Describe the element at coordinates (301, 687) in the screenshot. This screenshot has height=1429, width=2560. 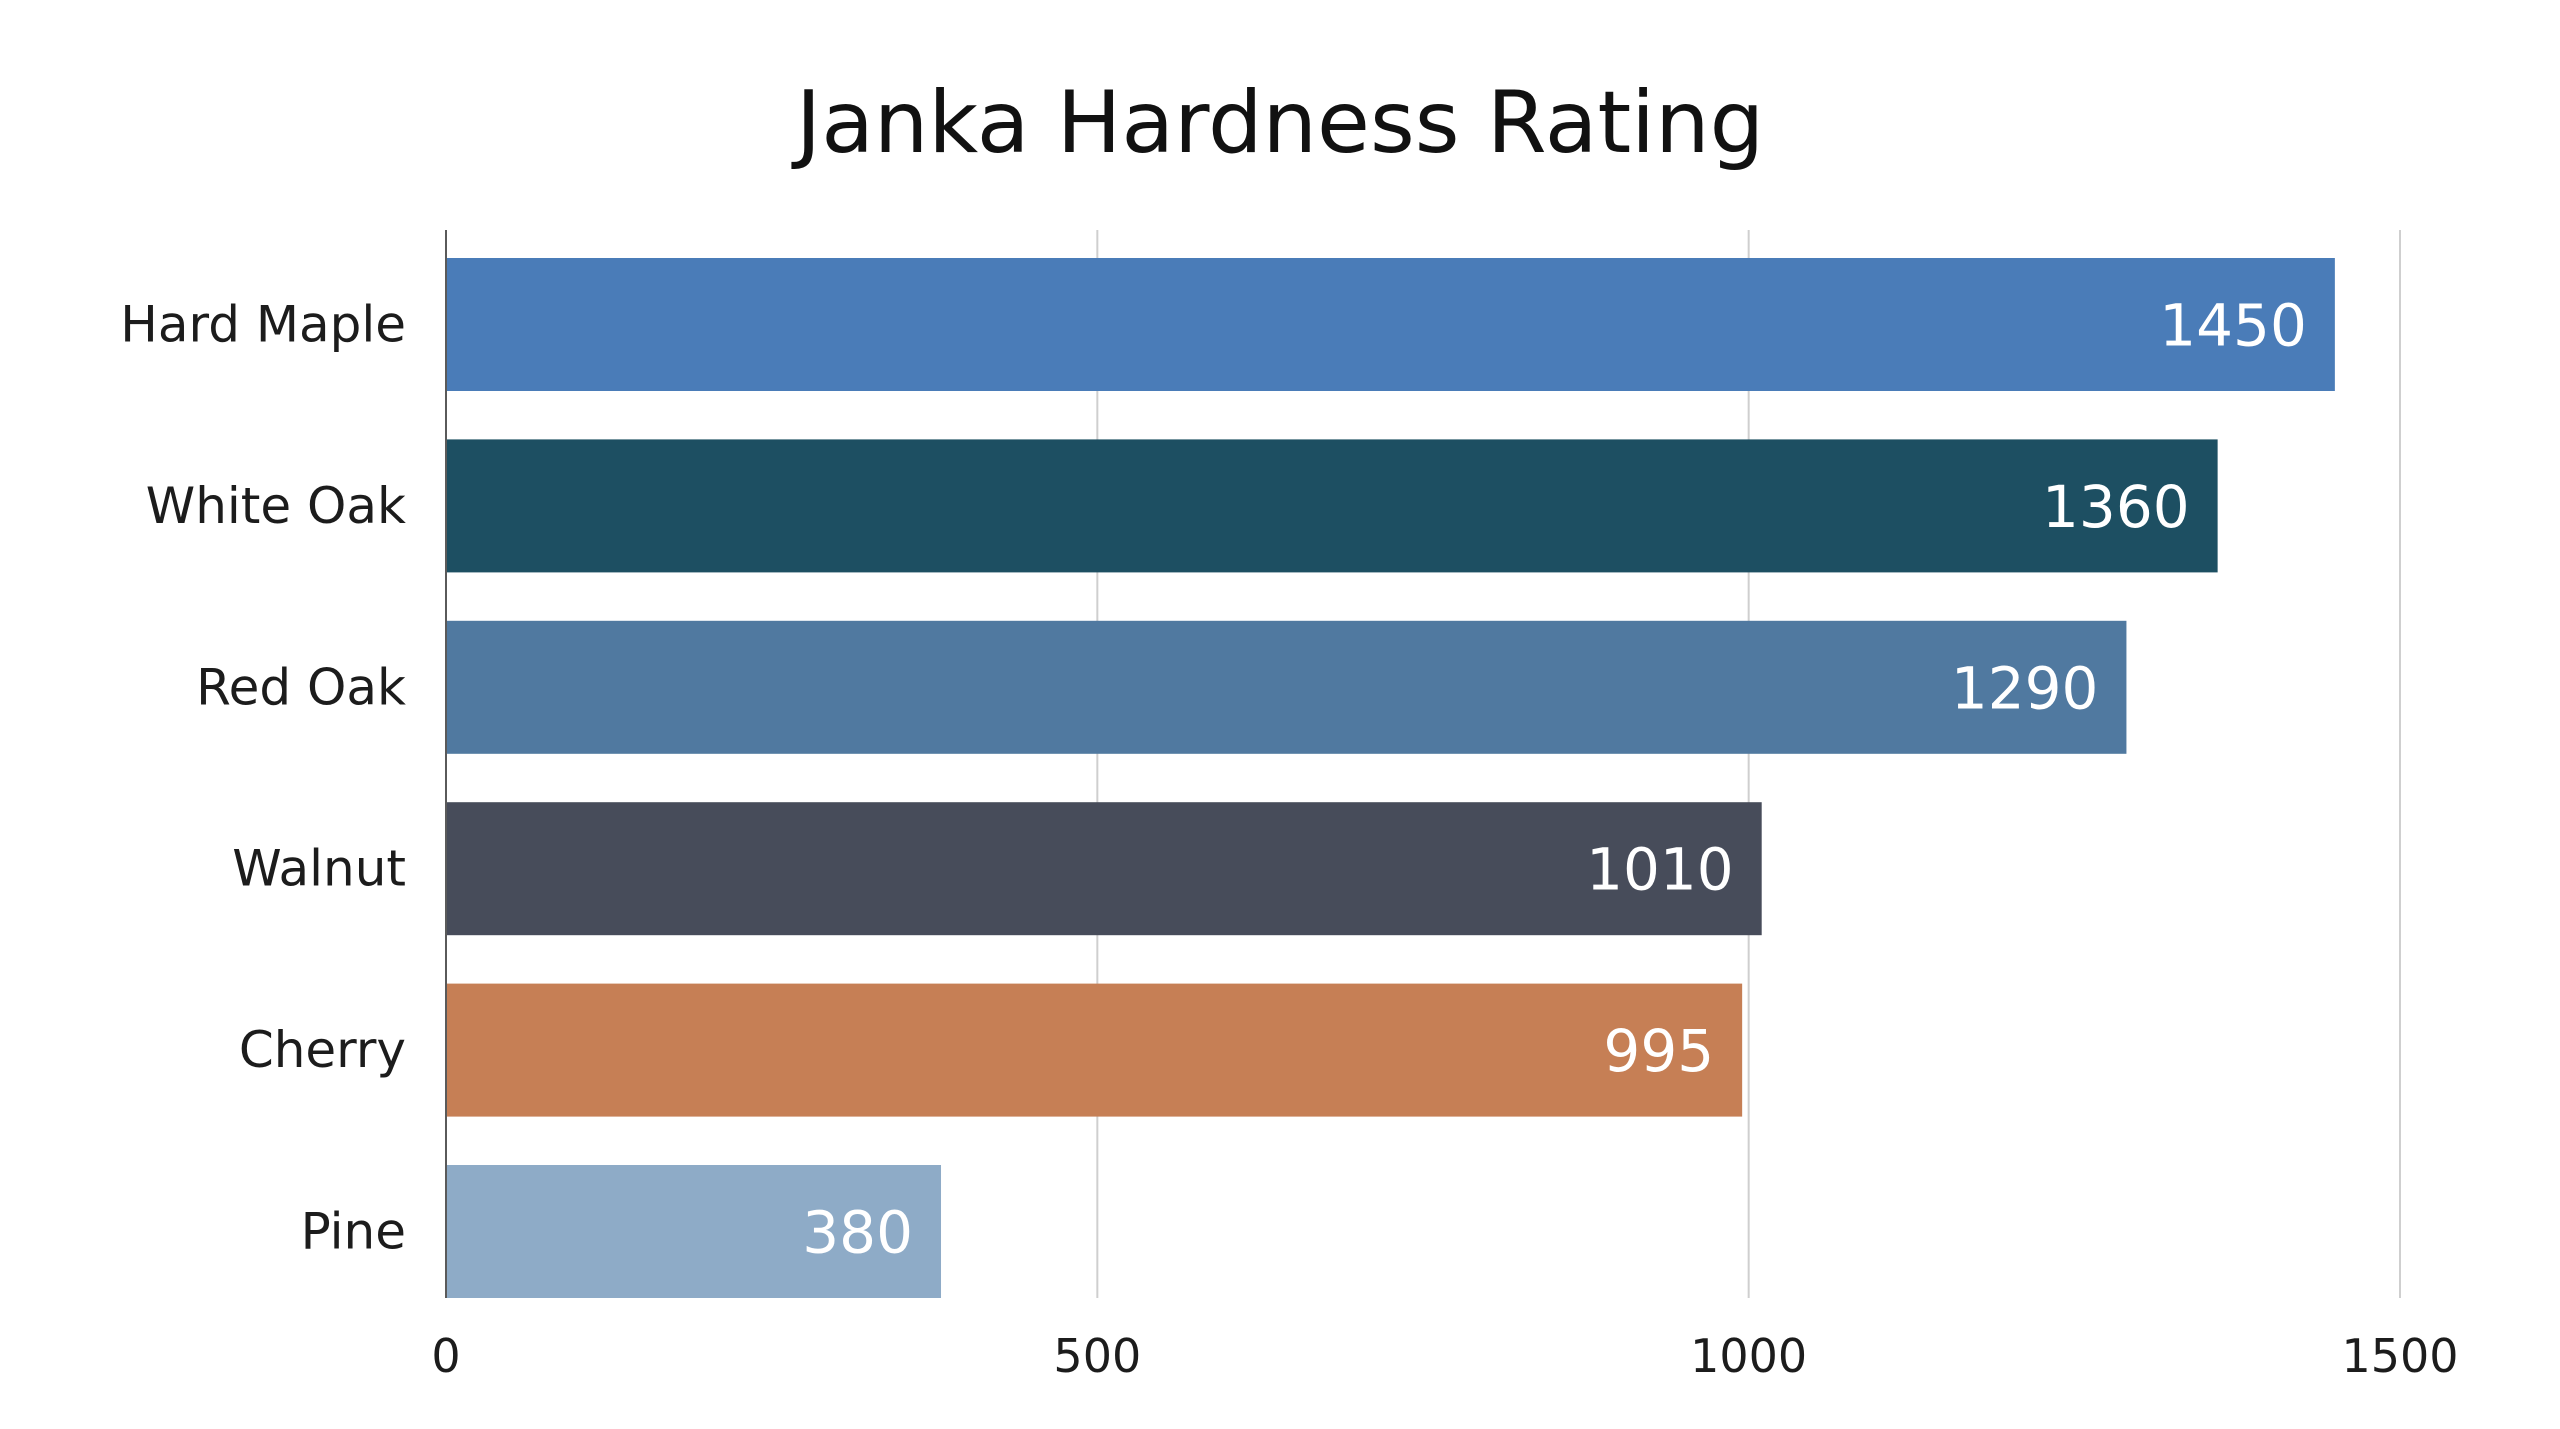
I see `category-label-red-oak: Red Oak` at that location.